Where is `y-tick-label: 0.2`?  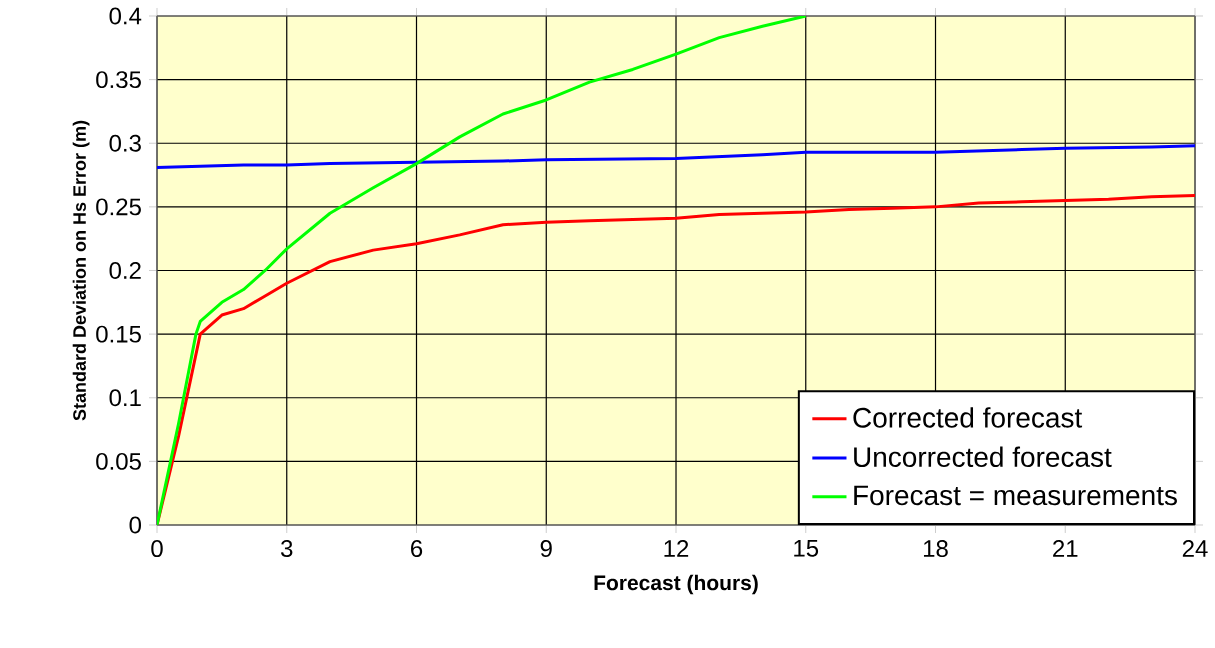
y-tick-label: 0.2 is located at coordinates (125, 270).